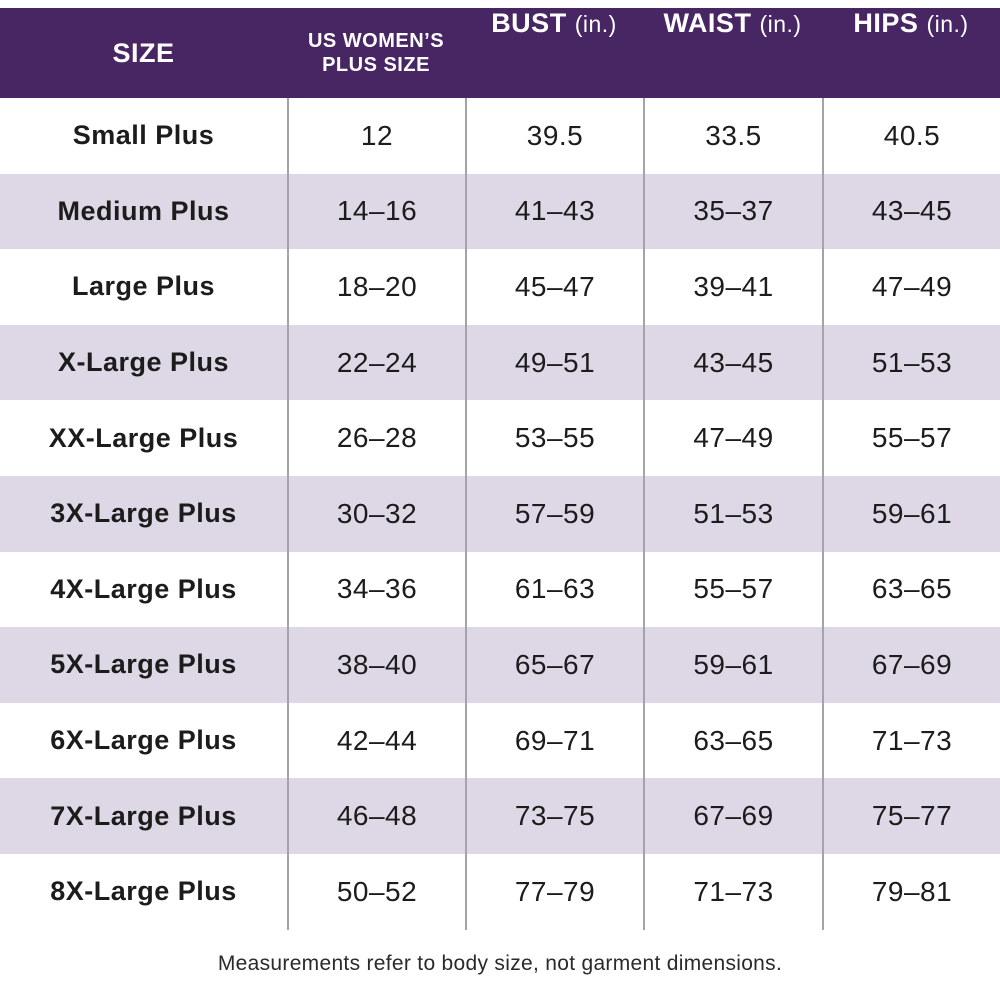 The height and width of the screenshot is (1000, 1000). What do you see at coordinates (554, 816) in the screenshot?
I see `cell-bust: 73–75` at bounding box center [554, 816].